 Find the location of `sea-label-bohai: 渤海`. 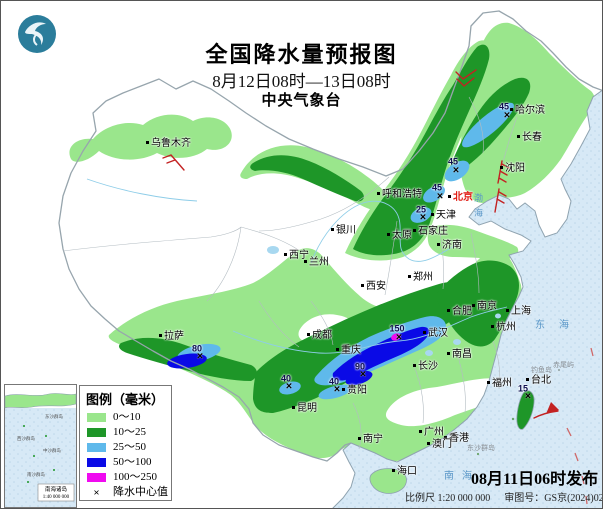

sea-label-bohai: 渤海 is located at coordinates (478, 208).